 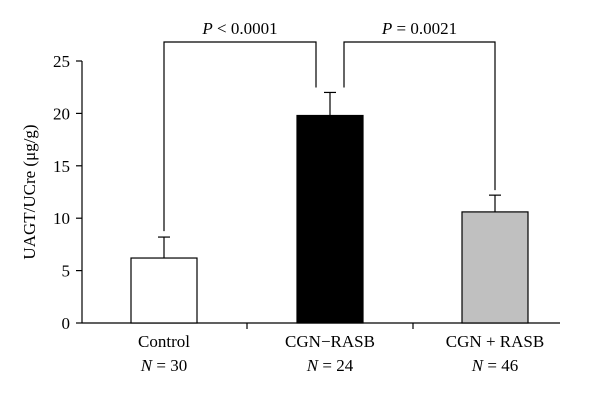 What do you see at coordinates (29, 191) in the screenshot?
I see `y-axis-label: UAGT/UCre (μg/g)` at bounding box center [29, 191].